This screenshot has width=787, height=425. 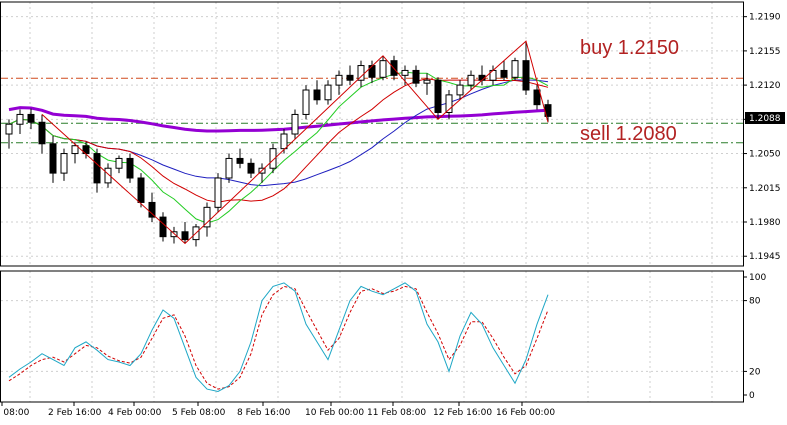 I want to click on current-price-label: 1.2088, so click(x=765, y=119).